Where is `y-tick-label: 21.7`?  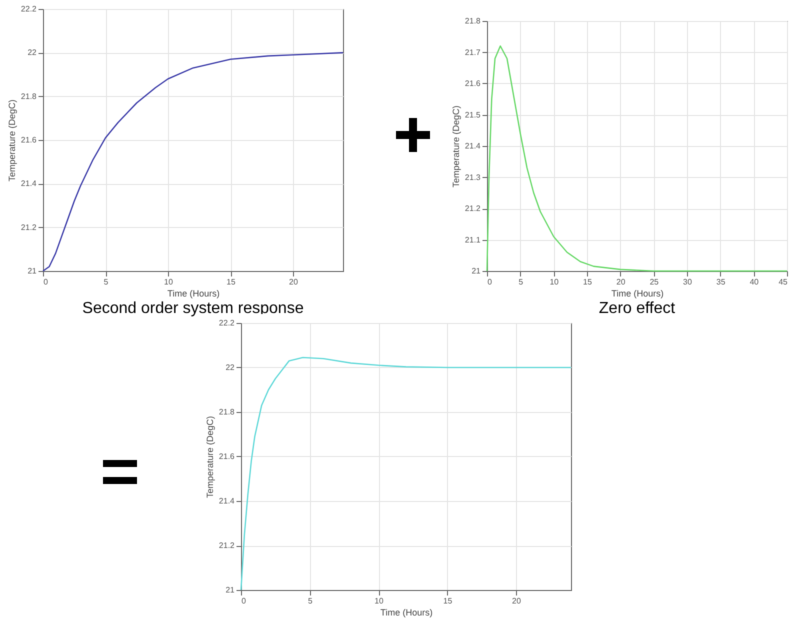 y-tick-label: 21.7 is located at coordinates (473, 52).